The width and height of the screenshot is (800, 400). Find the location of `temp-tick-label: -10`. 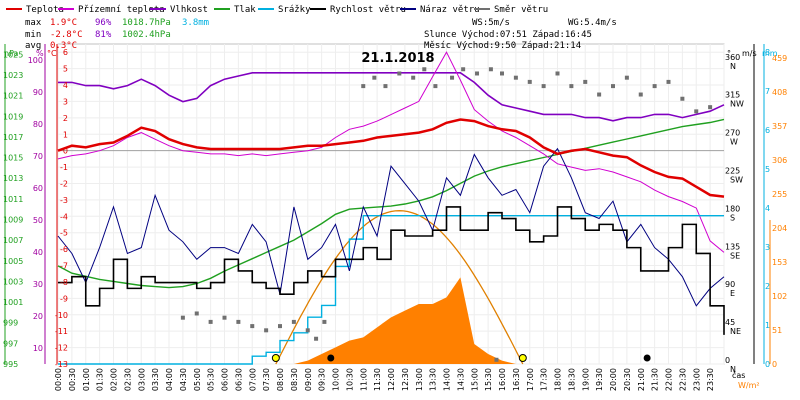

temp-tick-label: -10 is located at coordinates (61, 315).